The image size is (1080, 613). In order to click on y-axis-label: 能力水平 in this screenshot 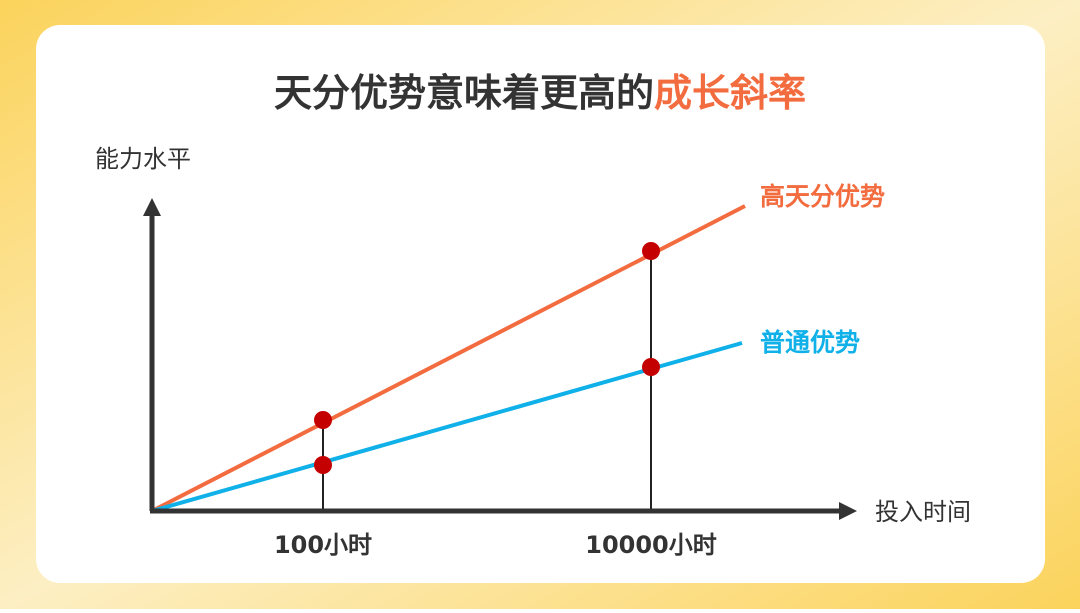, I will do `click(143, 159)`.